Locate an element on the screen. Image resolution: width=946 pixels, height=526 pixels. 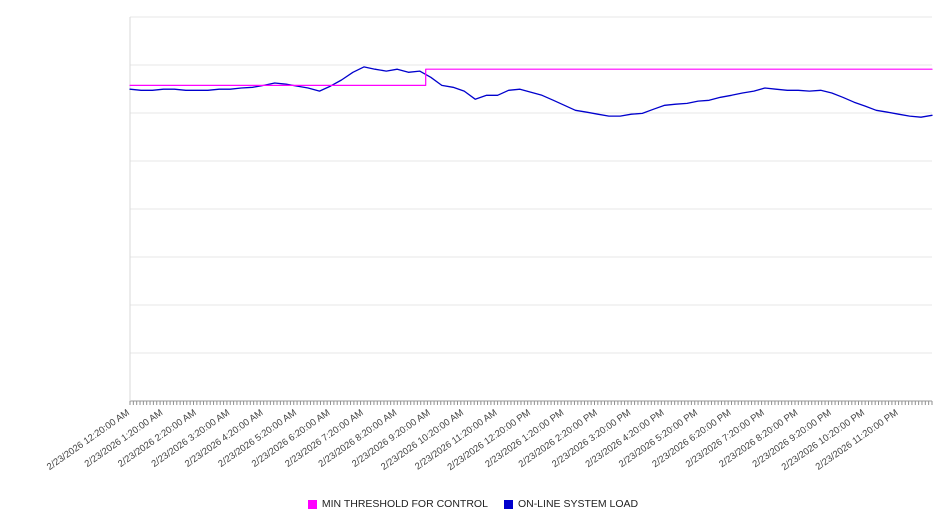
legend-item-system-load: ON-LINE SYSTEM LOAD is located at coordinates (571, 504).